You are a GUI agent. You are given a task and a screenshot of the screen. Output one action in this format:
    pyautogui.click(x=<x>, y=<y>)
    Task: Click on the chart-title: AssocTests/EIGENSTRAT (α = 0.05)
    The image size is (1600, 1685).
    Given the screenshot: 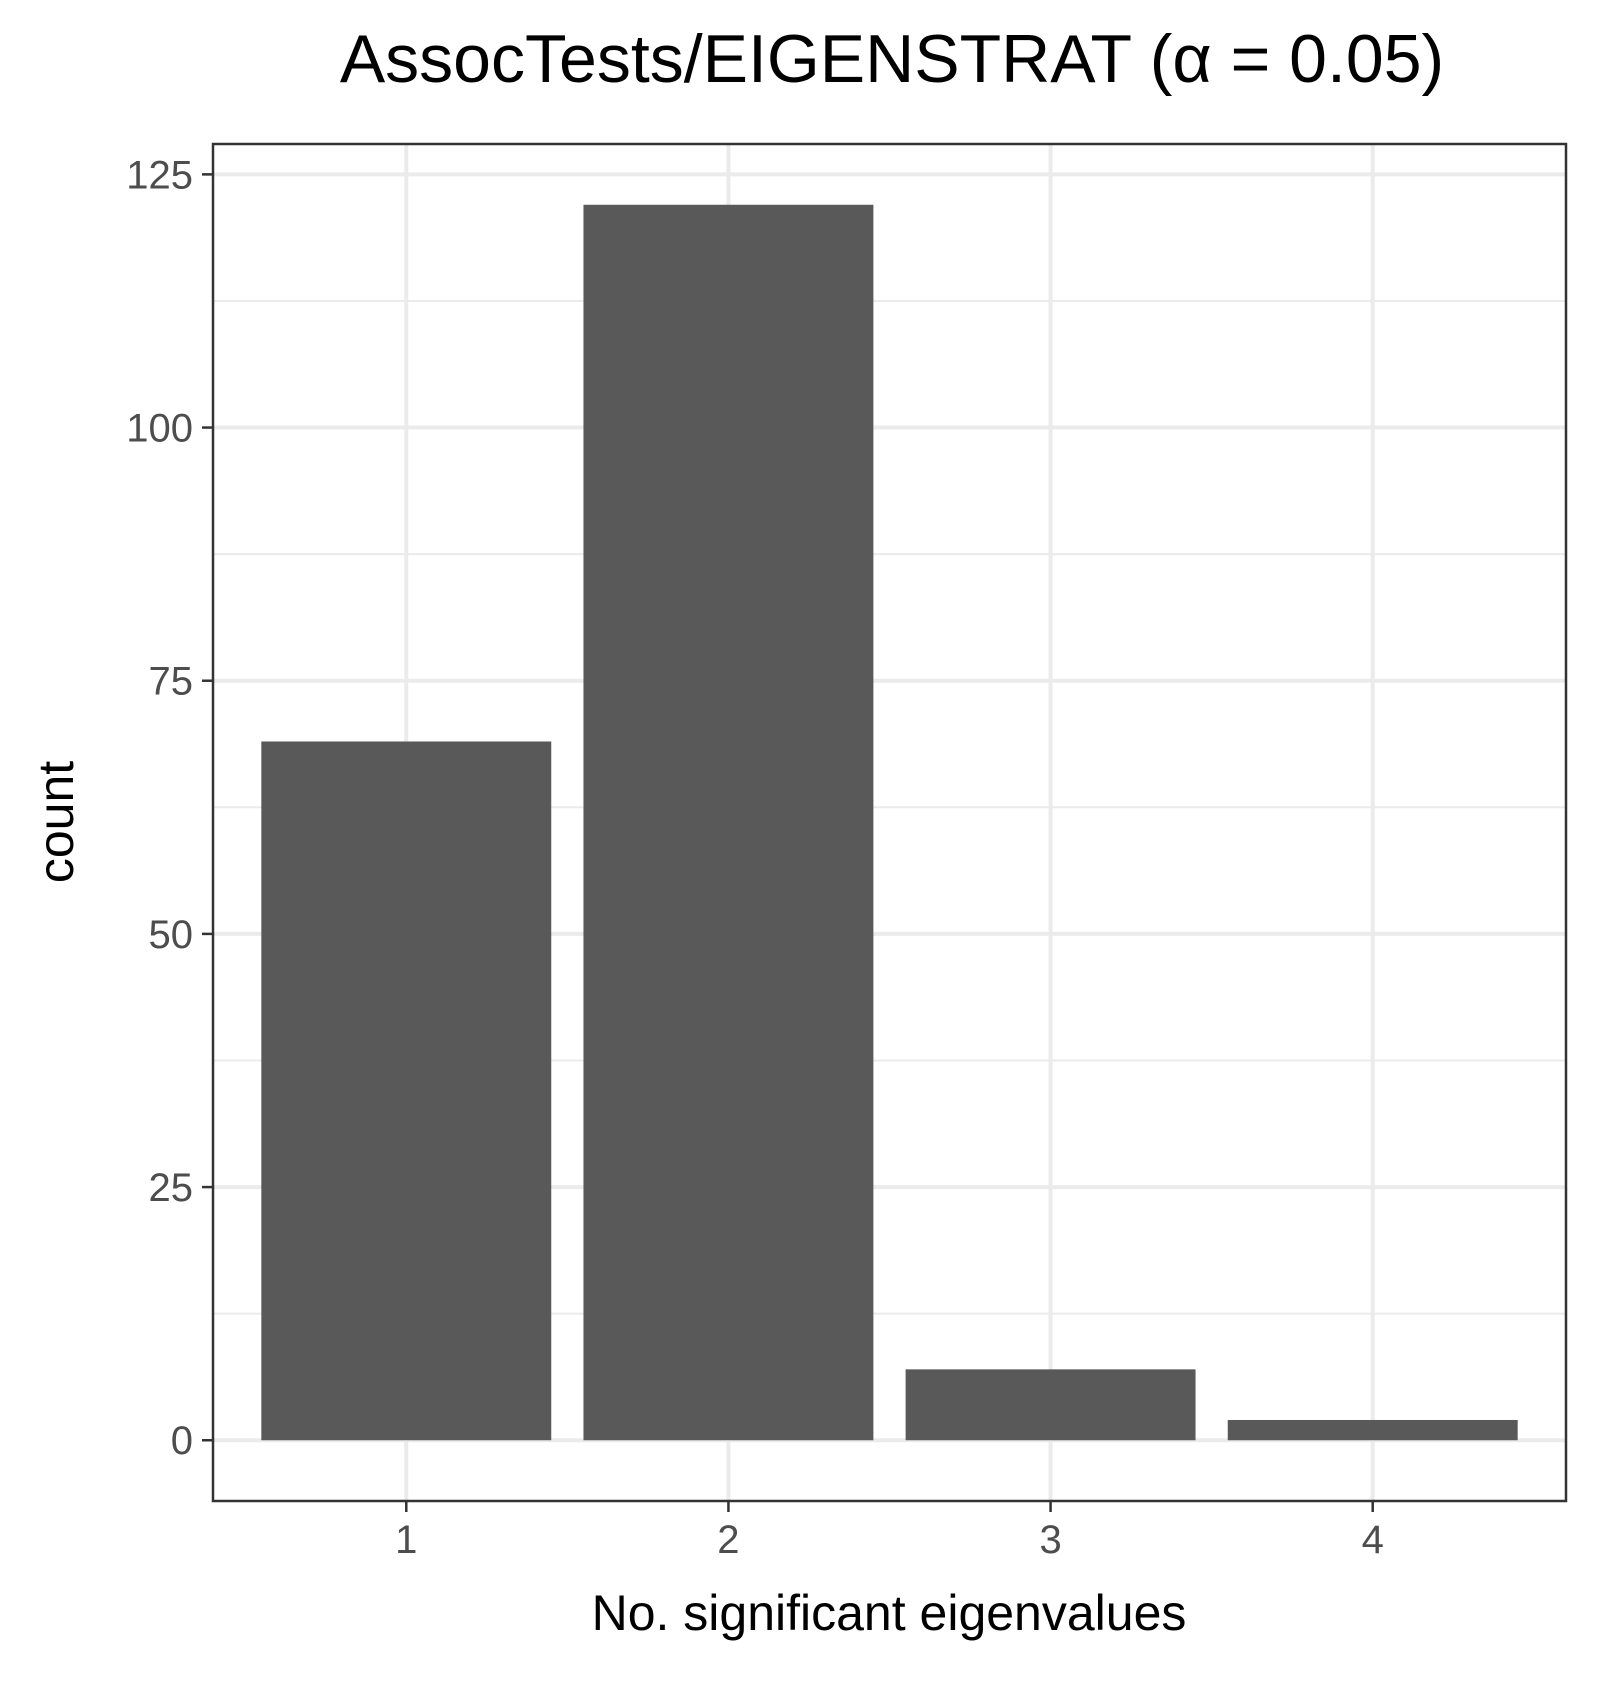 What is the action you would take?
    pyautogui.click(x=892, y=59)
    